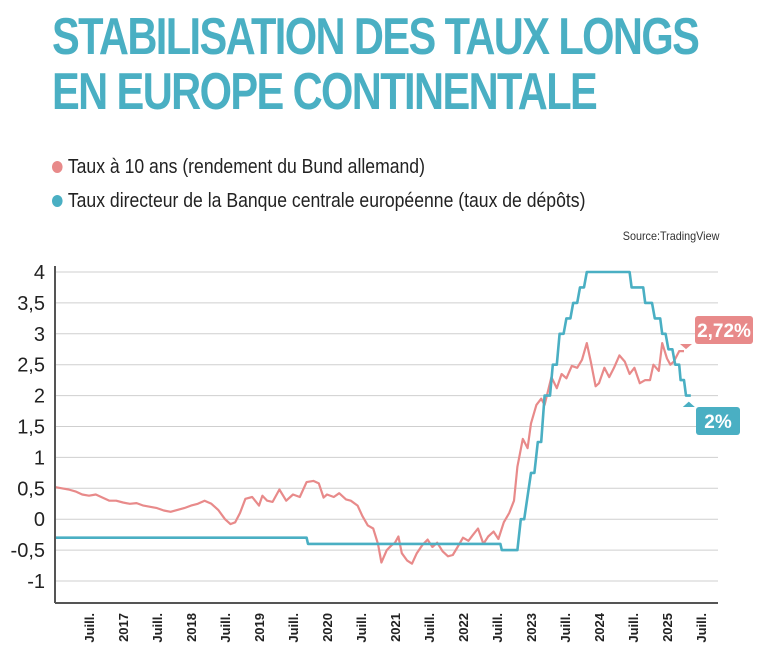  What do you see at coordinates (429, 628) in the screenshot?
I see `x-tick-label-10: Juill.` at bounding box center [429, 628].